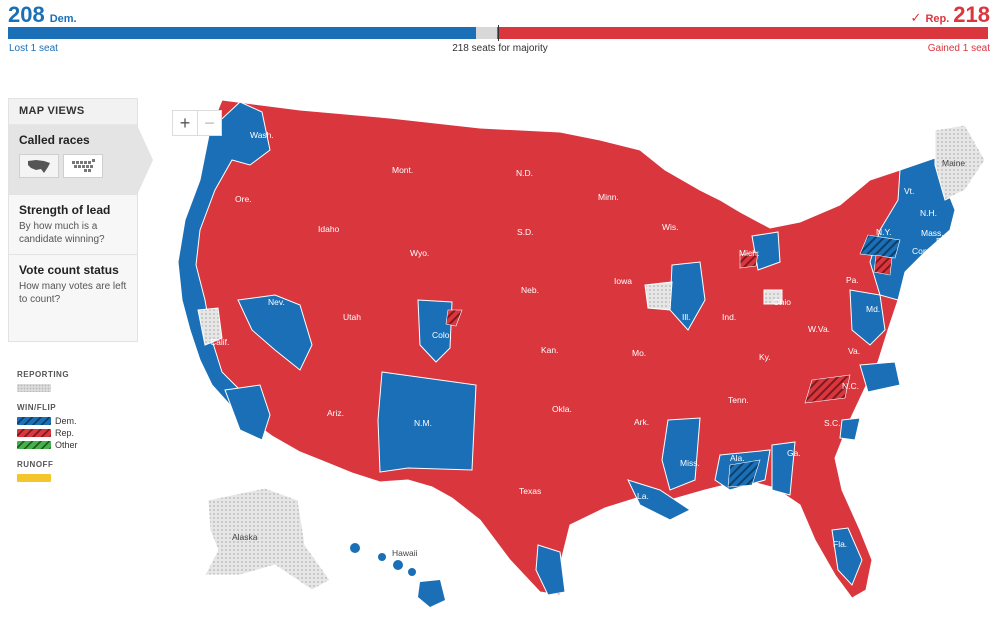  I want to click on nevada-dem, so click(275, 332).